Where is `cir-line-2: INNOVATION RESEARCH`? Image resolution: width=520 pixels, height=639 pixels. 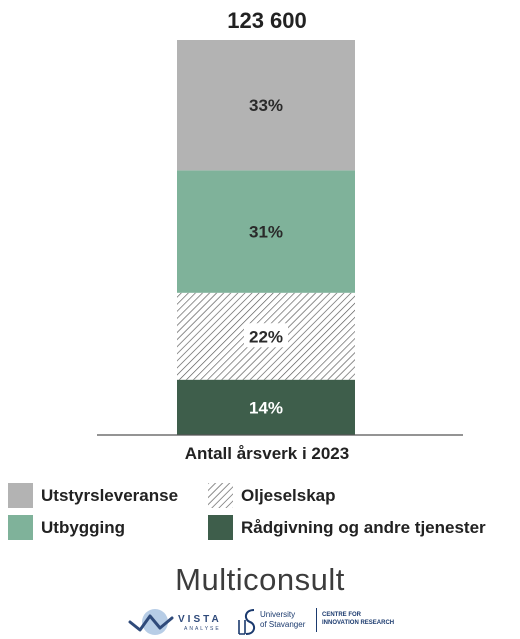
cir-line-2: INNOVATION RESEARCH is located at coordinates (358, 623).